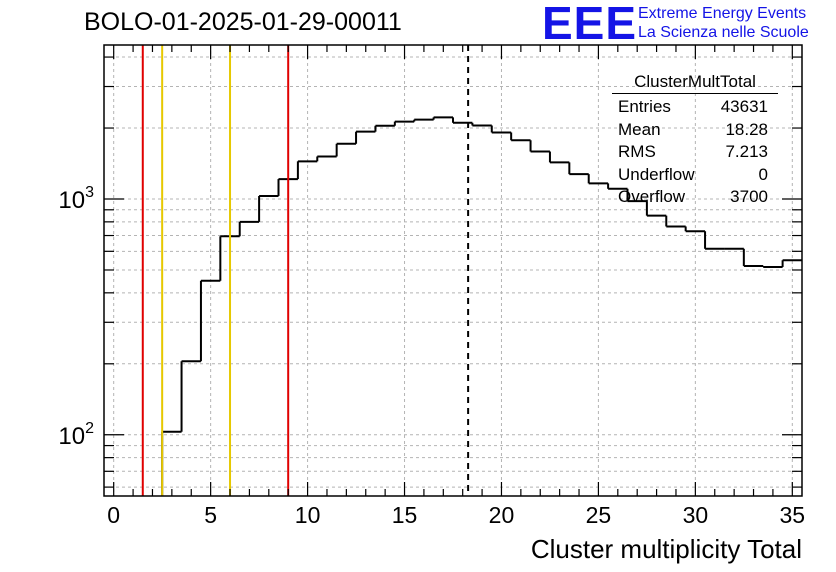 The height and width of the screenshot is (572, 836). I want to click on x-tick-label: 0, so click(113, 515).